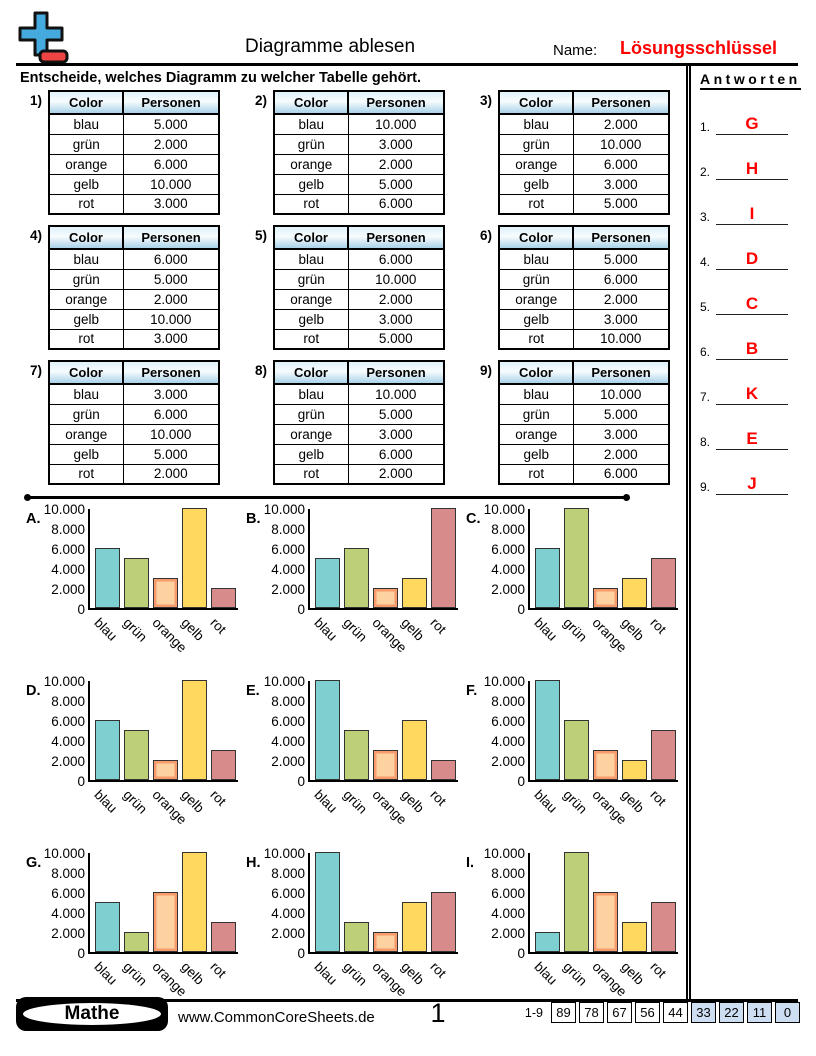  Describe the element at coordinates (45, 39) in the screenshot. I see `plus-minus-logo-icon` at that location.